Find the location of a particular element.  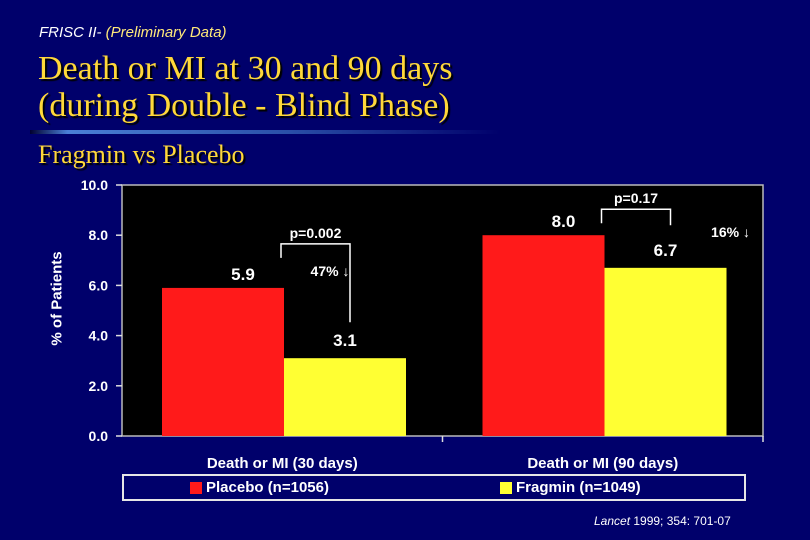

legend-item-placebo: Placebo (n=1056) is located at coordinates (259, 487).